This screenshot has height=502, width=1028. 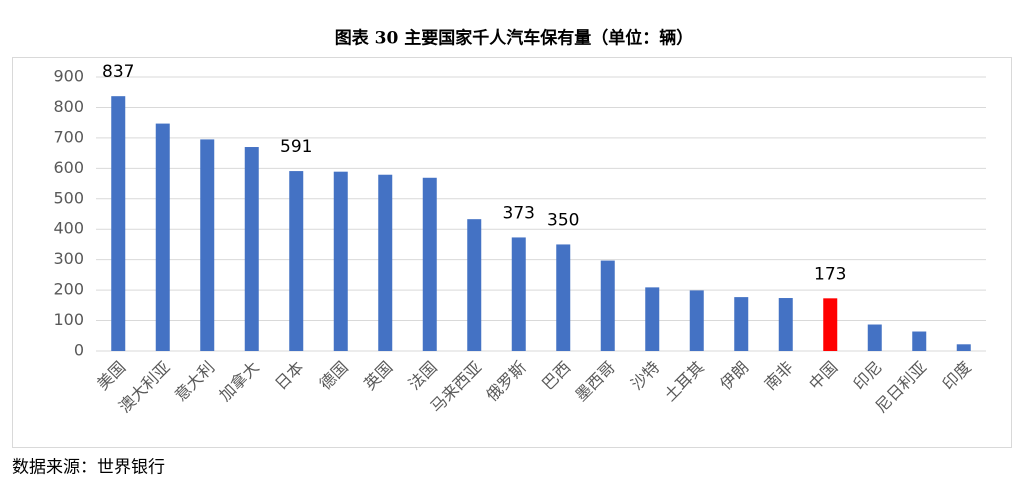 What do you see at coordinates (68, 197) in the screenshot?
I see `y-tick-label: 500` at bounding box center [68, 197].